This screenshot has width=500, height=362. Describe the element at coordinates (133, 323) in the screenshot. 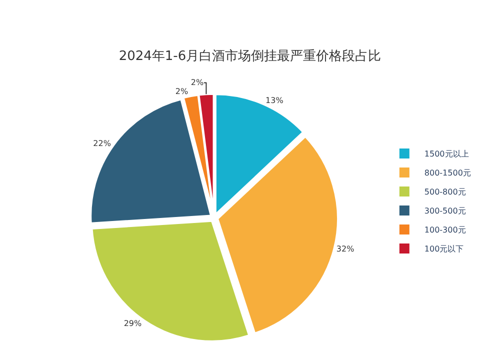

I see `data-label: 29%` at that location.